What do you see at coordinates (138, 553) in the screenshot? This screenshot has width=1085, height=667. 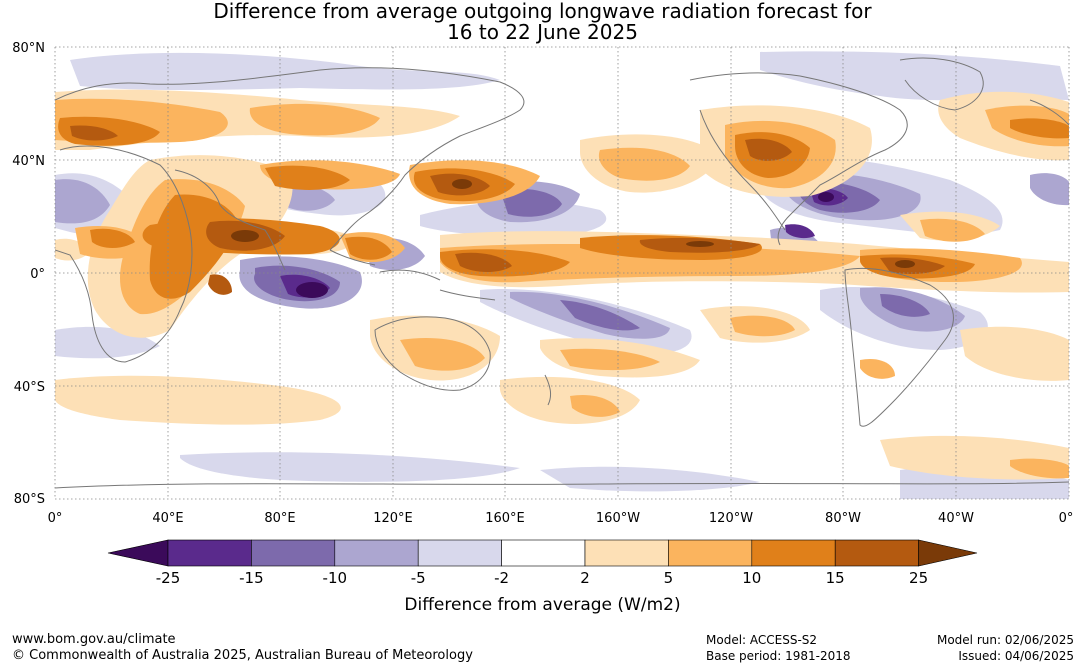 I see `colorbar-extend-low` at bounding box center [138, 553].